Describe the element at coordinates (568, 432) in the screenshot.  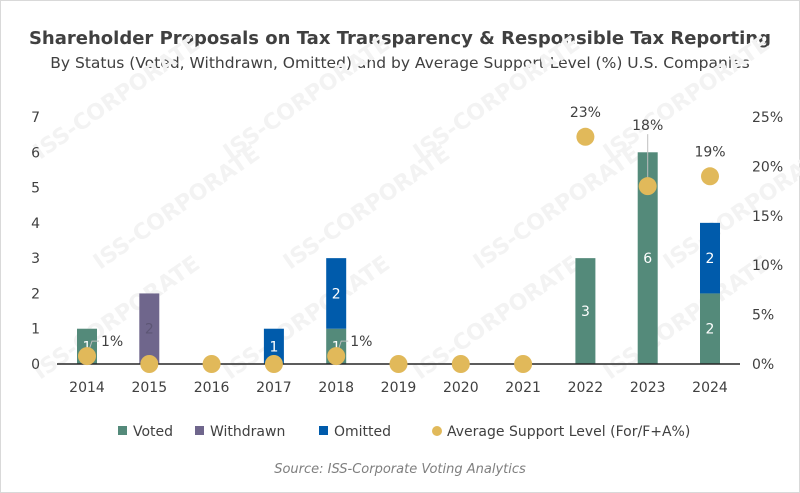
I see `legend-label: Average Support Level (For/F+A%)` at that location.